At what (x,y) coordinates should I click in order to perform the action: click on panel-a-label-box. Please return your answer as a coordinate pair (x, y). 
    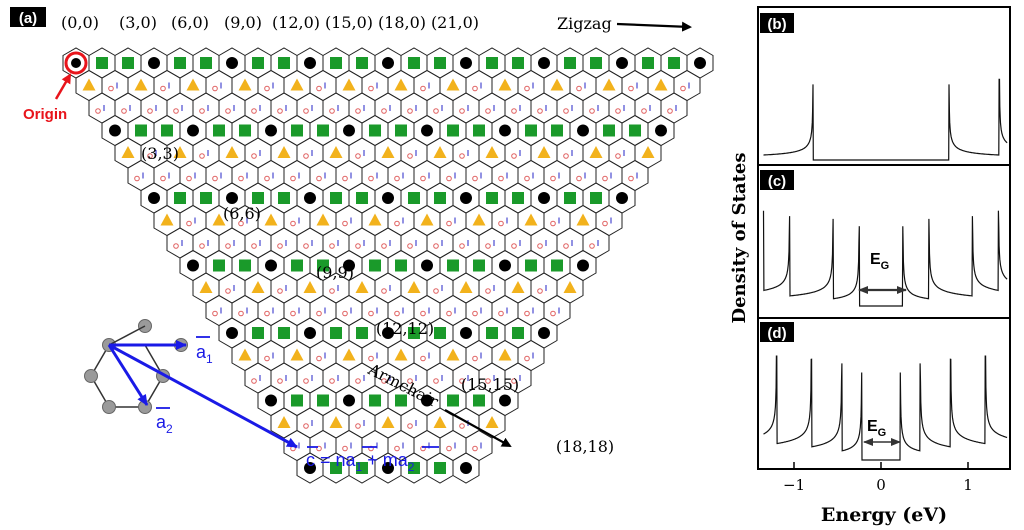
    Looking at the image, I should click on (28, 17).